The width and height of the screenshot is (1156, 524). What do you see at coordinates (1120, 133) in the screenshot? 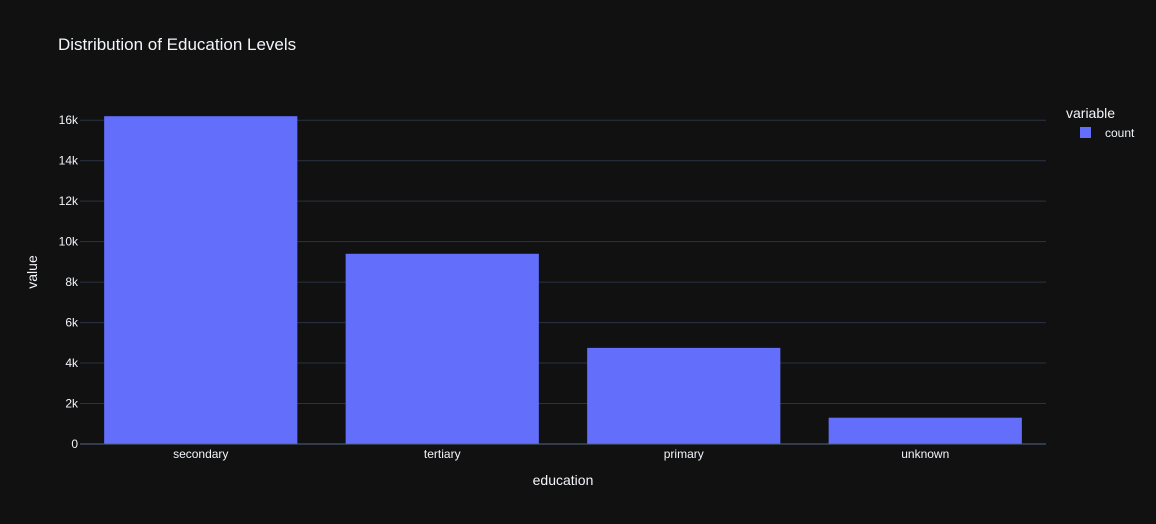
I see `legend-label-count: count` at bounding box center [1120, 133].